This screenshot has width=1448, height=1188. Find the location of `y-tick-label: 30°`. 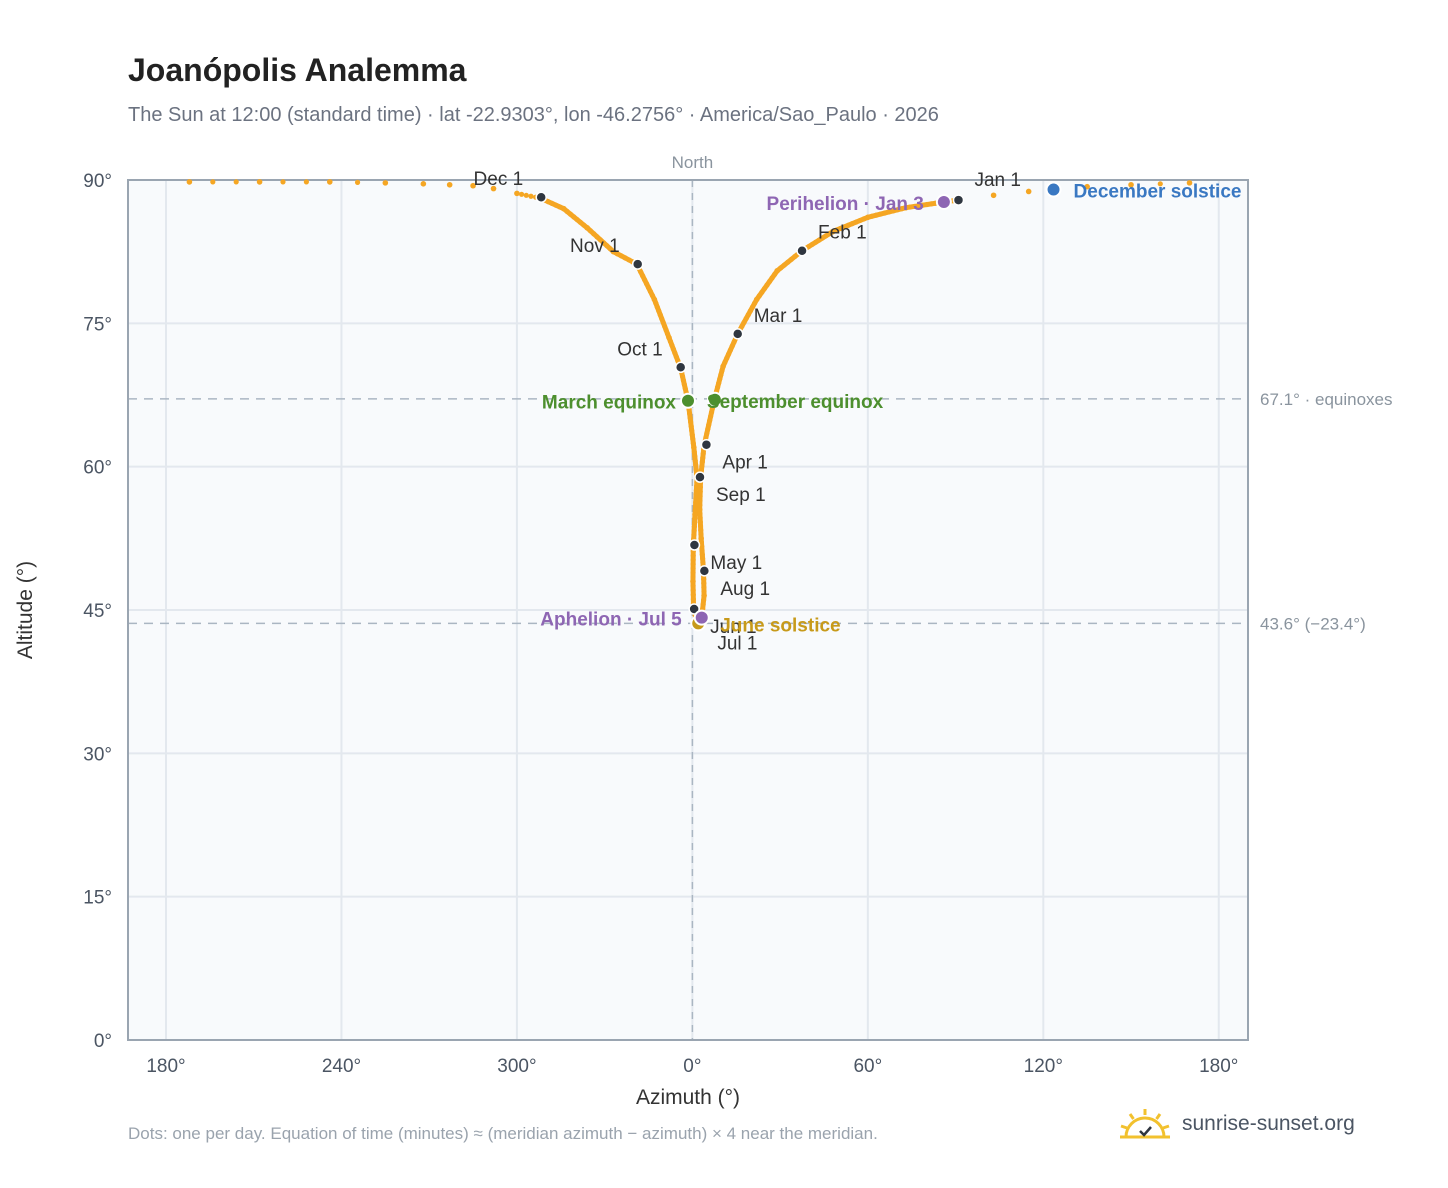

y-tick-label: 30° is located at coordinates (97, 754).